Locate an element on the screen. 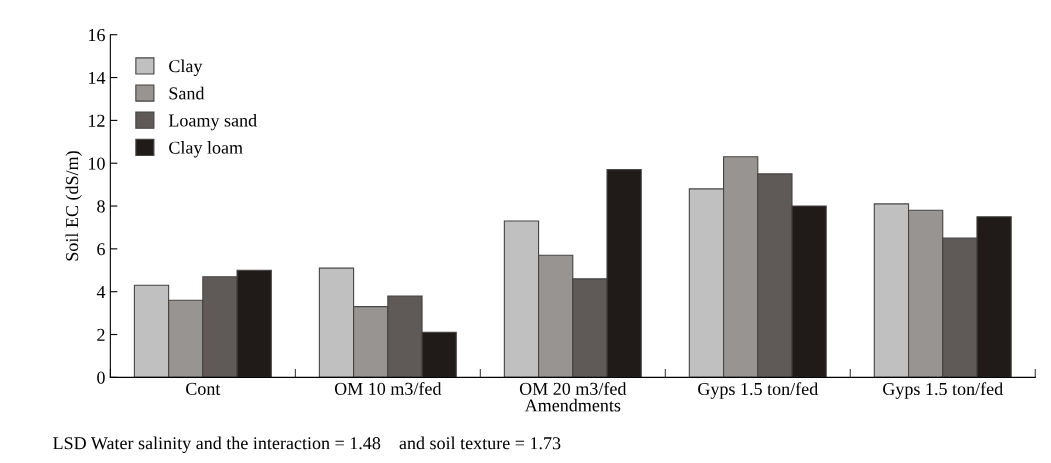 This screenshot has width=1051, height=463. y-axis-title: Soil EC (dS/m) is located at coordinates (73, 206).